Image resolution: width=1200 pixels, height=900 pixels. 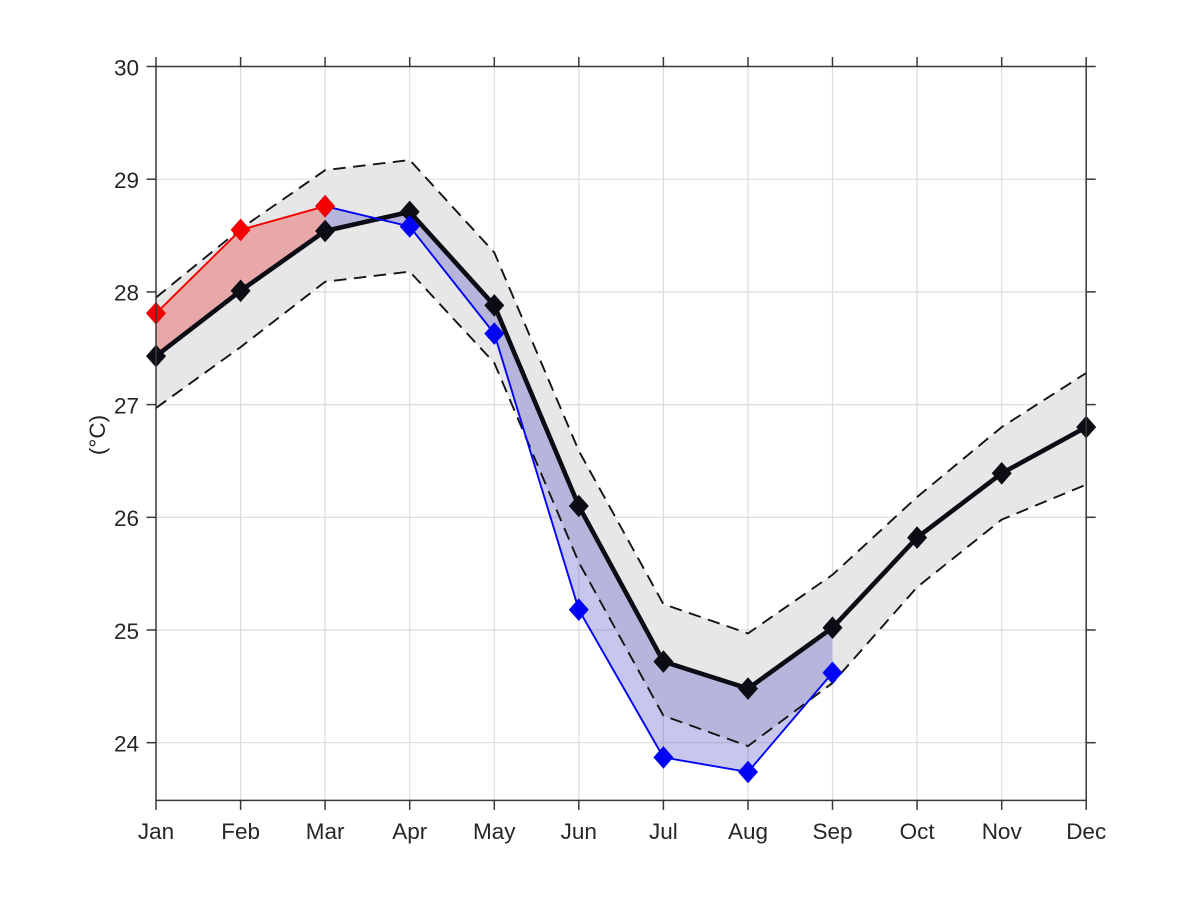 I want to click on svg-text: Nov, so click(x=1002, y=831).